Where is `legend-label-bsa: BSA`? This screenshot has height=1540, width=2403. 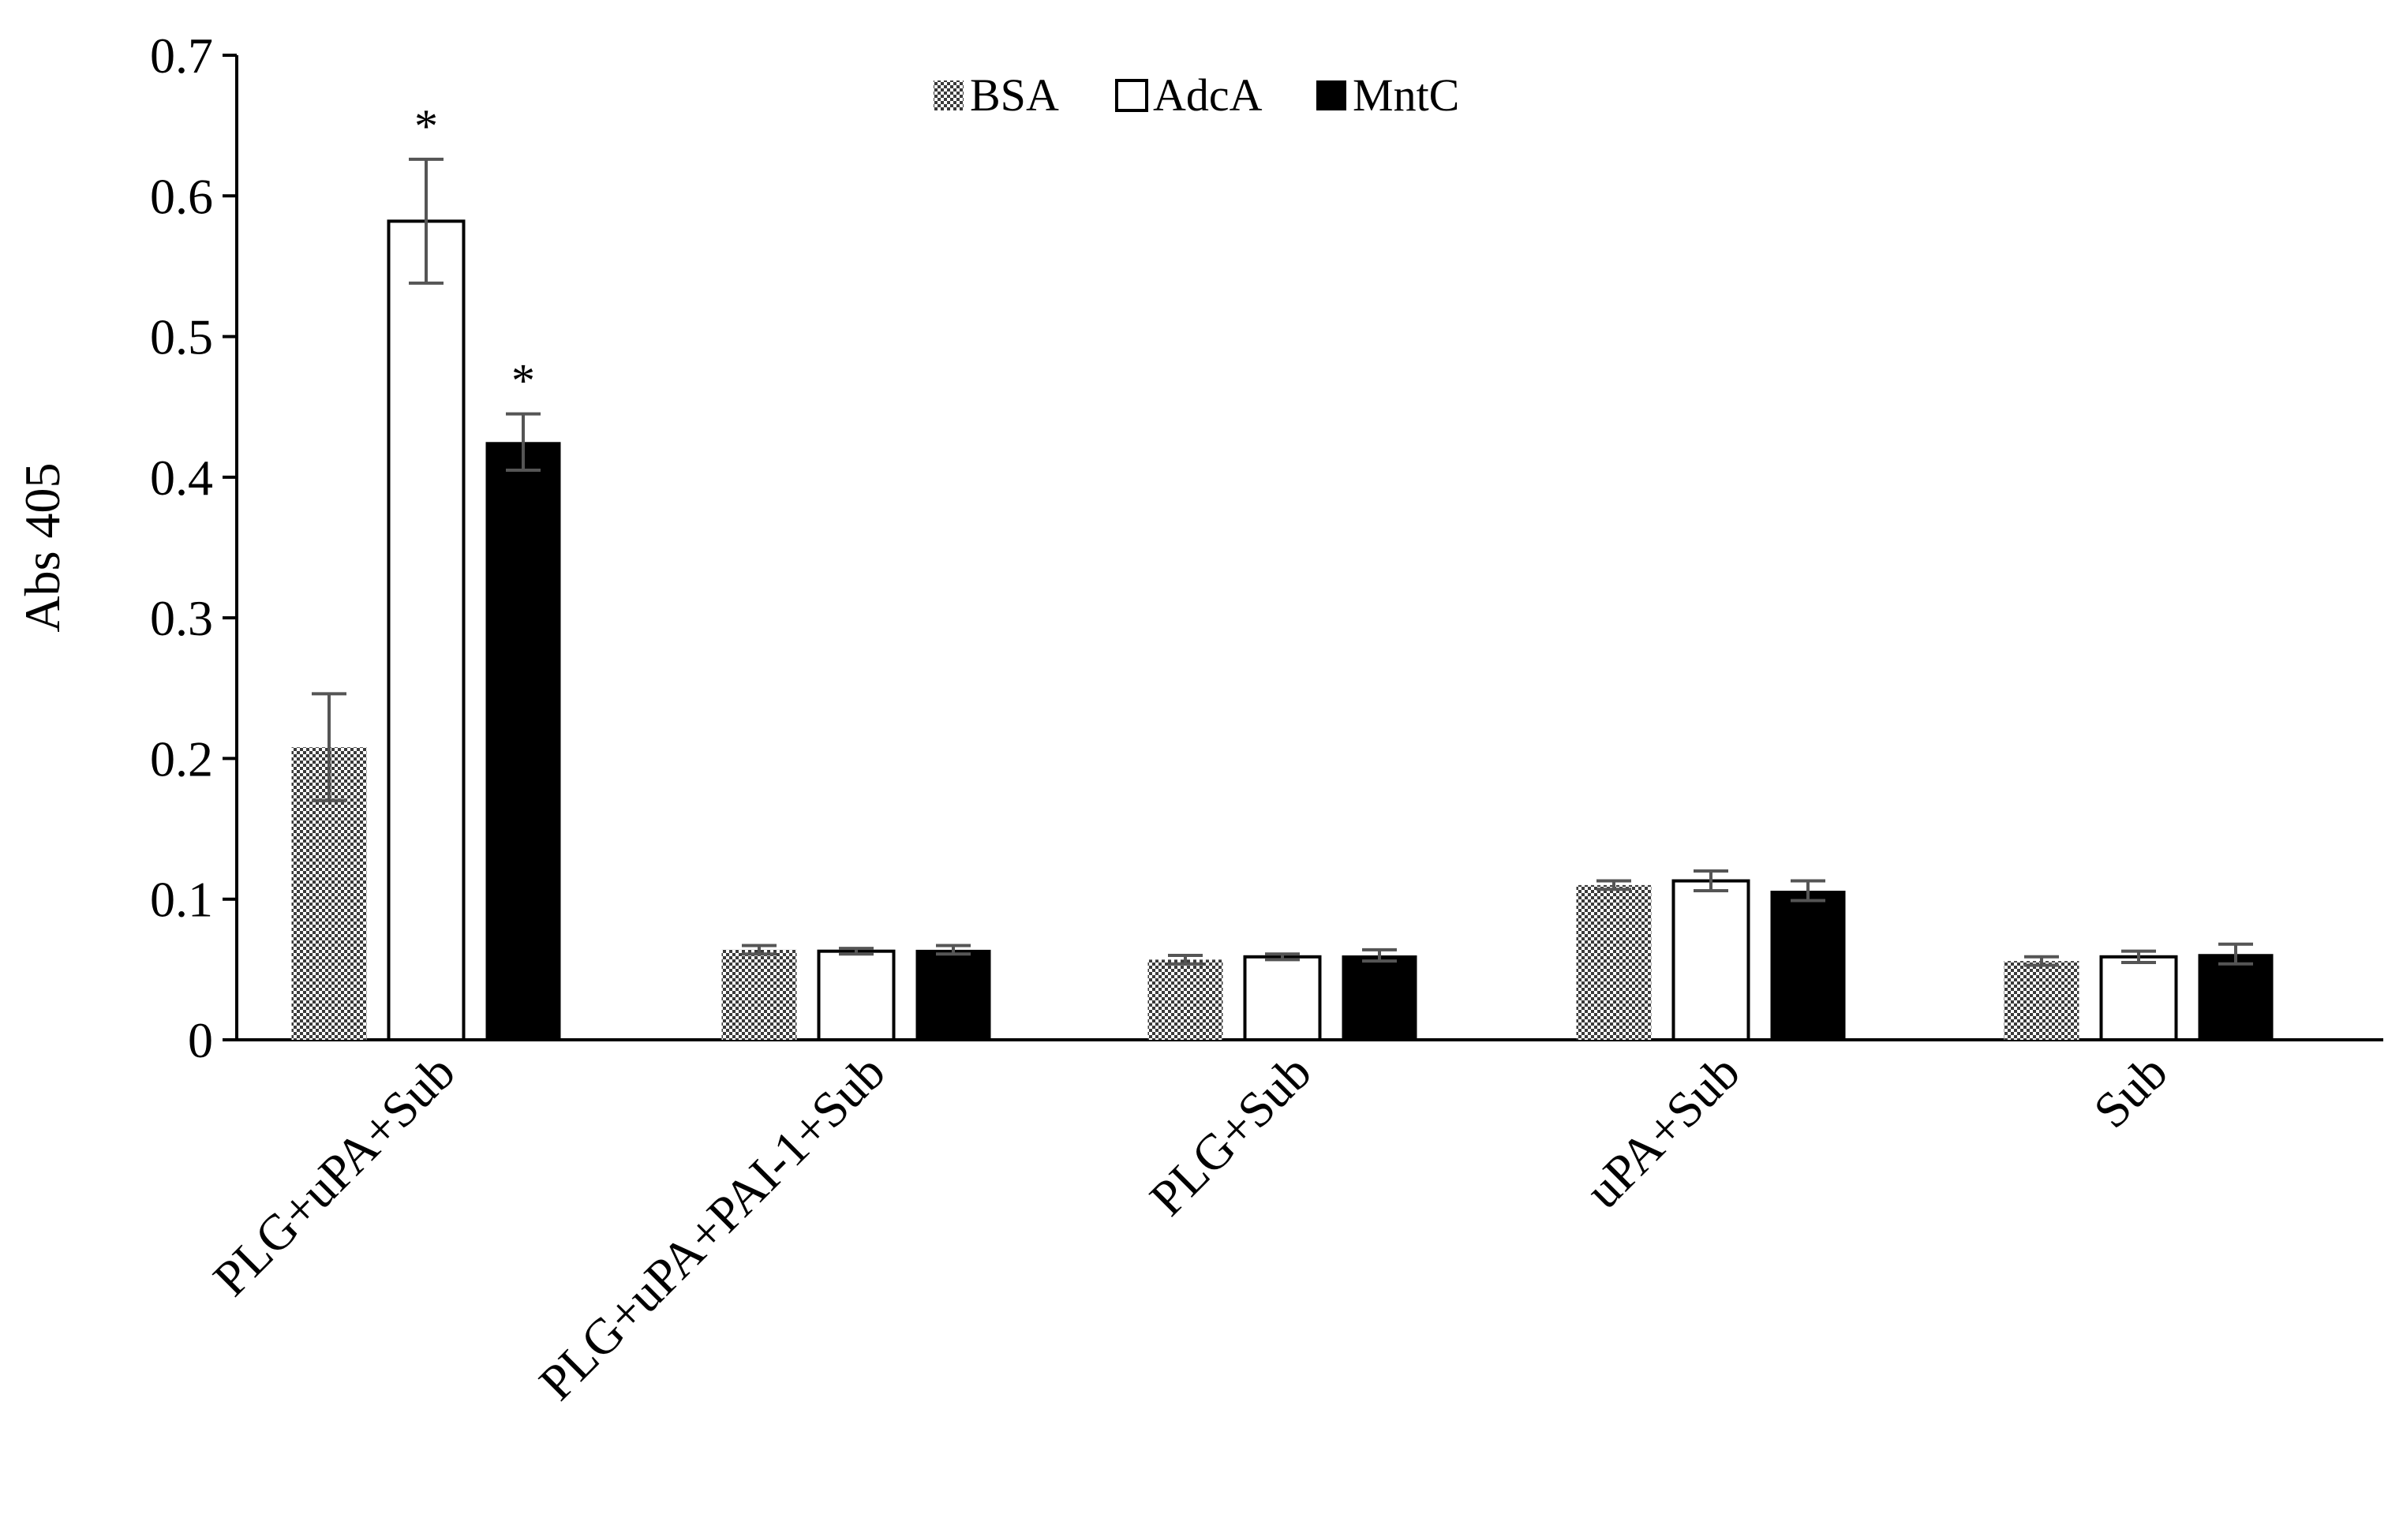 legend-label-bsa: BSA is located at coordinates (1014, 95).